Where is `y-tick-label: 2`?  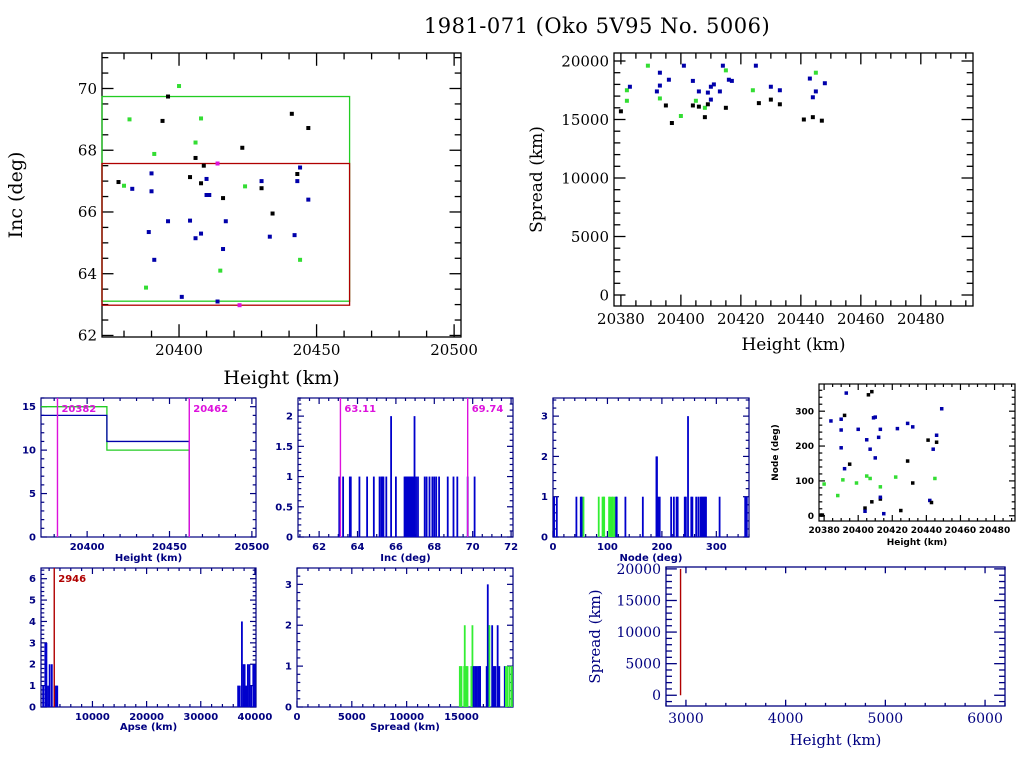
y-tick-label: 2 is located at coordinates (32, 665).